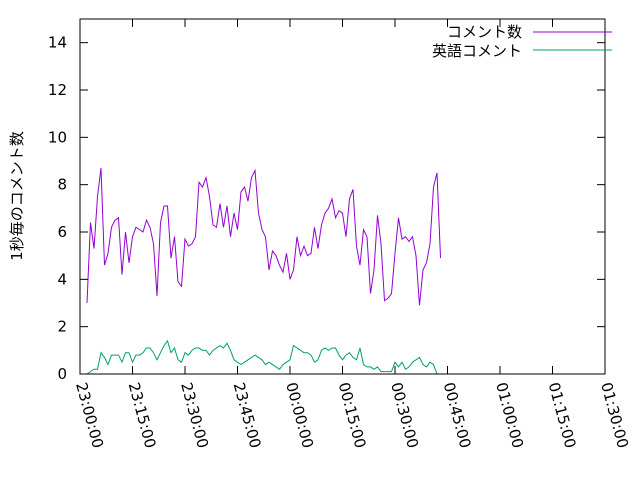 The image size is (640, 480). What do you see at coordinates (142, 415) in the screenshot?
I see `x-tick-label: 23:15:00` at bounding box center [142, 415].